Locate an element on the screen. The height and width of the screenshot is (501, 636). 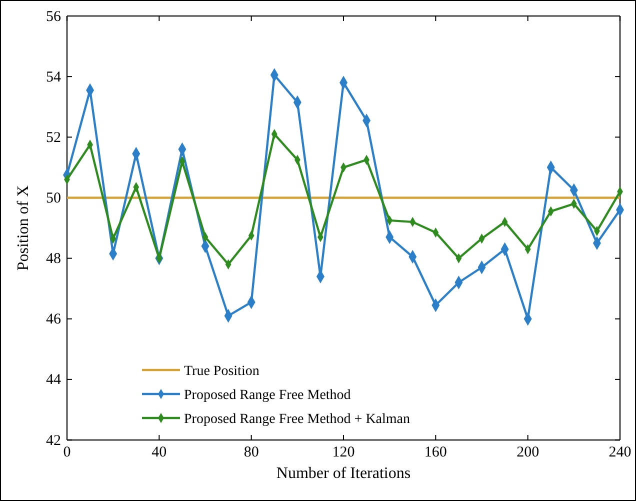
legend-label: Proposed Range Free Method + Kalman is located at coordinates (297, 419).